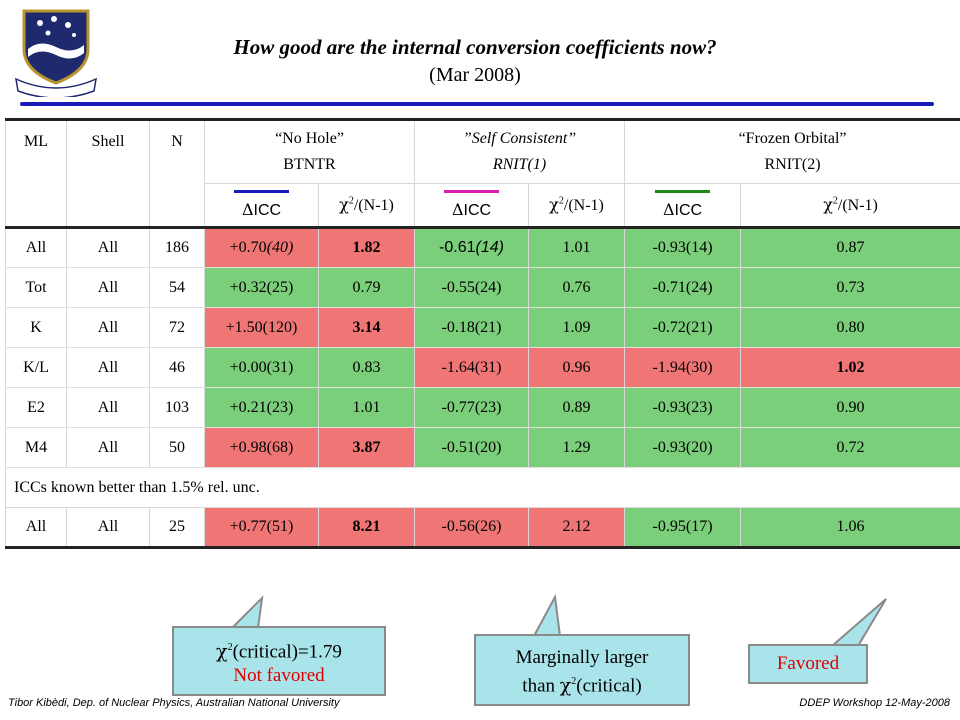 This screenshot has height=720, width=960. Describe the element at coordinates (177, 327) in the screenshot. I see `cell-n: 72` at that location.